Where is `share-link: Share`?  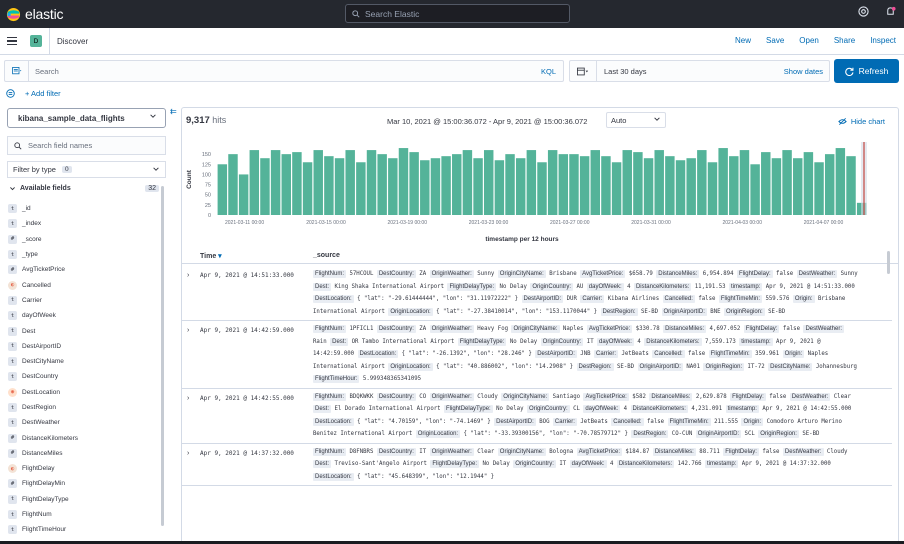 share-link: Share is located at coordinates (844, 40).